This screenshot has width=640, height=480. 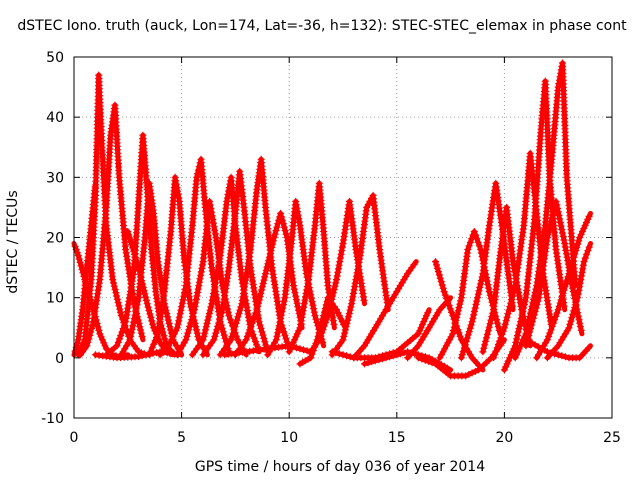 What do you see at coordinates (55, 118) in the screenshot?
I see `y-tick-label: 40` at bounding box center [55, 118].